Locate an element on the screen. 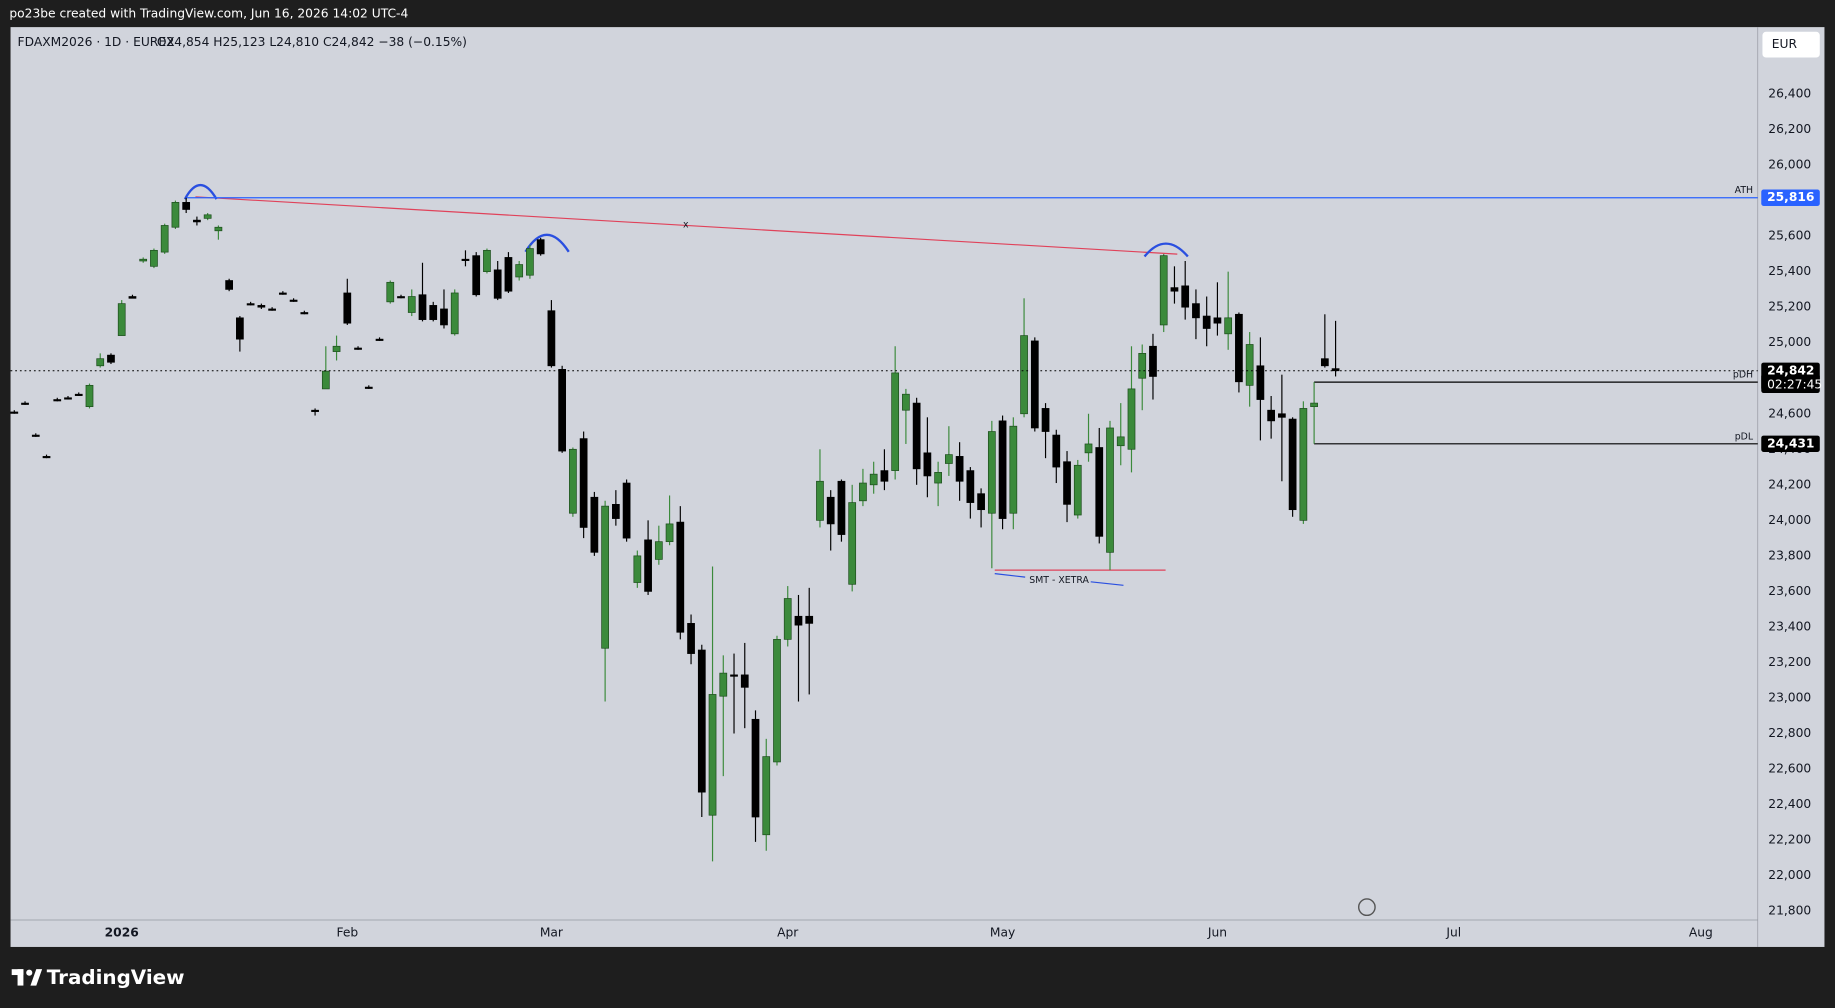 The height and width of the screenshot is (1008, 1835). currency-label: EUR is located at coordinates (1785, 44).